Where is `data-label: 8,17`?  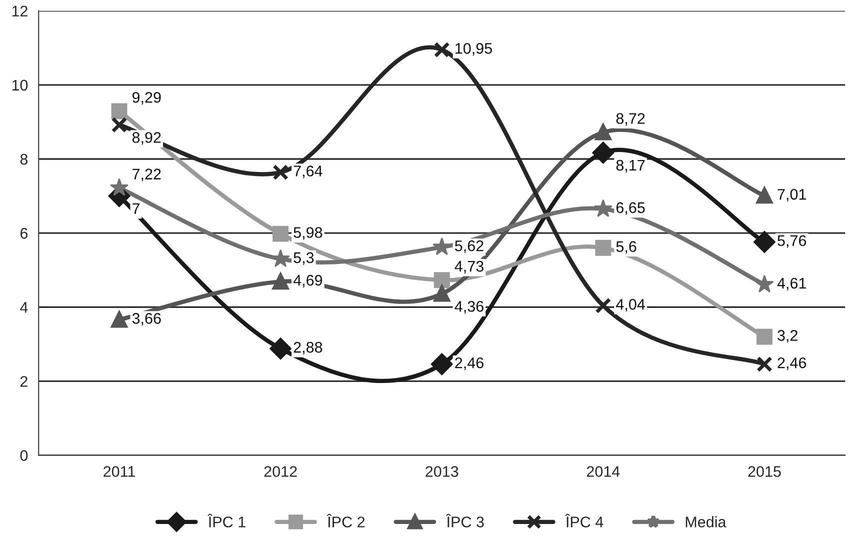
data-label: 8,17 is located at coordinates (630, 166).